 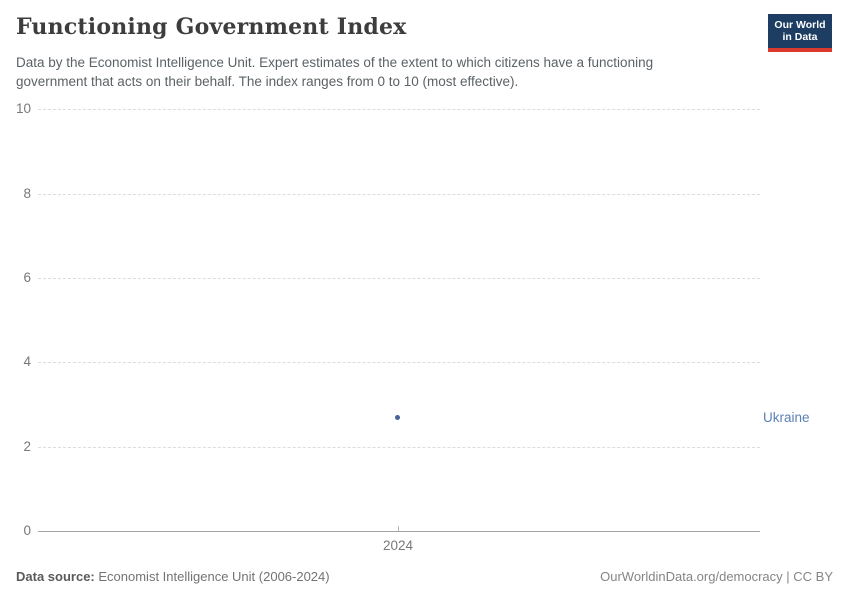 What do you see at coordinates (397, 417) in the screenshot?
I see `data-point-ukraine-2024` at bounding box center [397, 417].